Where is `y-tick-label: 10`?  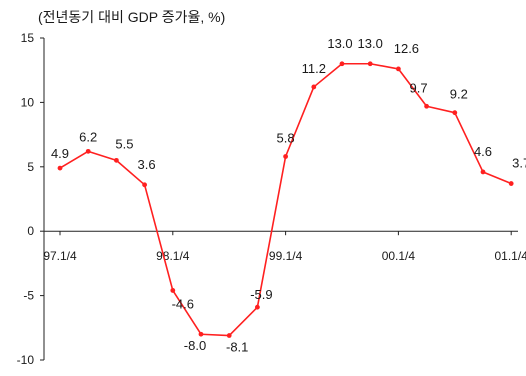
y-tick-label: 10 is located at coordinates (28, 102).